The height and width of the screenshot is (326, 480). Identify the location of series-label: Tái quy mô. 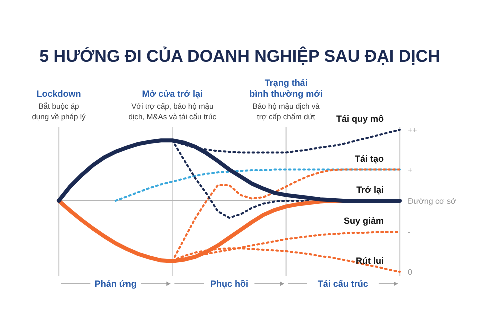
(360, 119).